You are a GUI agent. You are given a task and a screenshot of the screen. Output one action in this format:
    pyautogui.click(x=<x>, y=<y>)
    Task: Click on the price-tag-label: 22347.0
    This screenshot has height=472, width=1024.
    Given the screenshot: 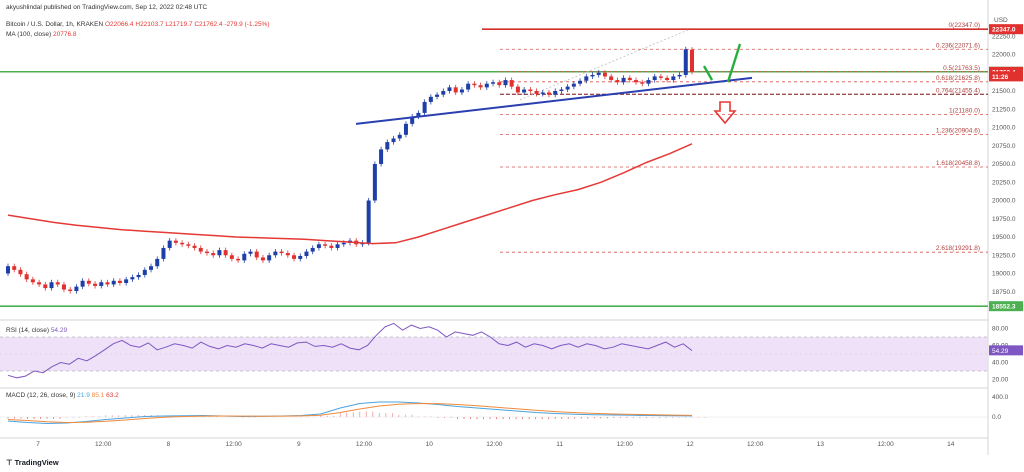 What is the action you would take?
    pyautogui.click(x=1004, y=30)
    